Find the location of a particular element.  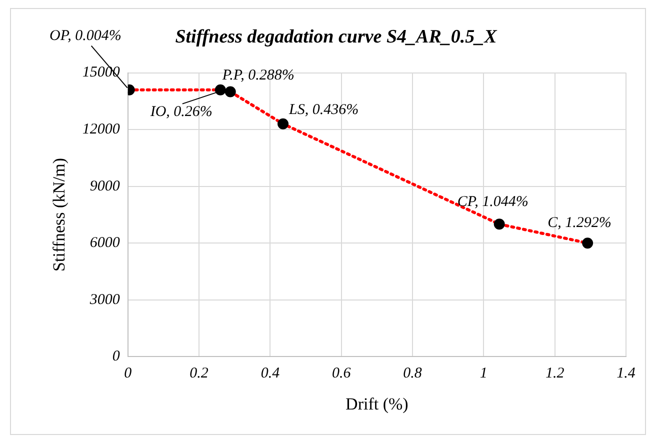

annotation: IO, 0.26% is located at coordinates (180, 112).